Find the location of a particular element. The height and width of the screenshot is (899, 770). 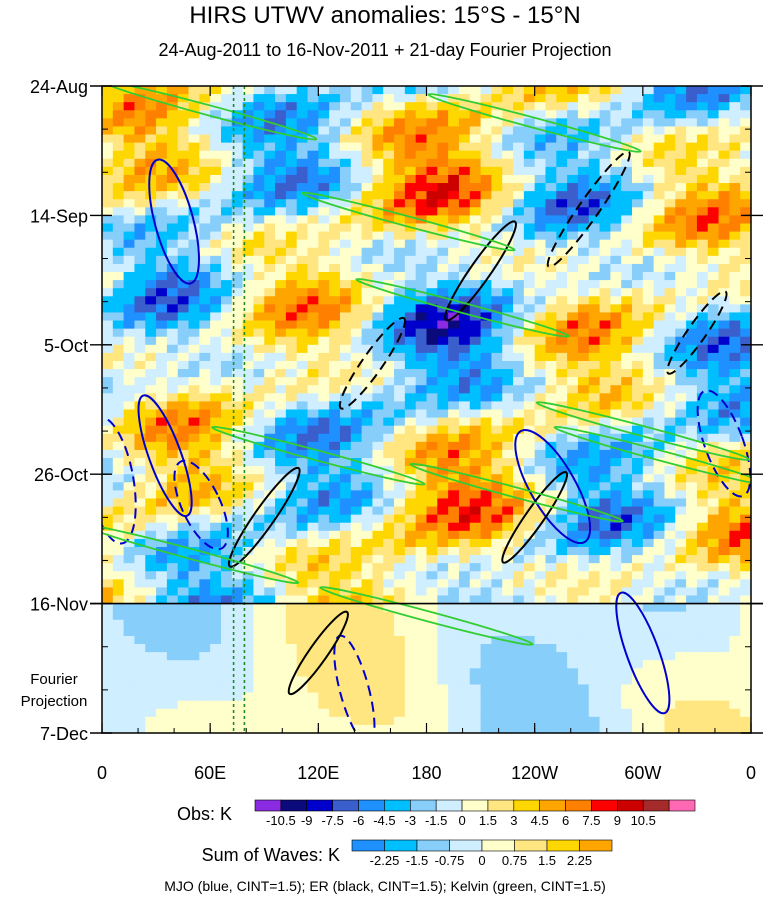

x-tick-label: 60W is located at coordinates (642, 773).